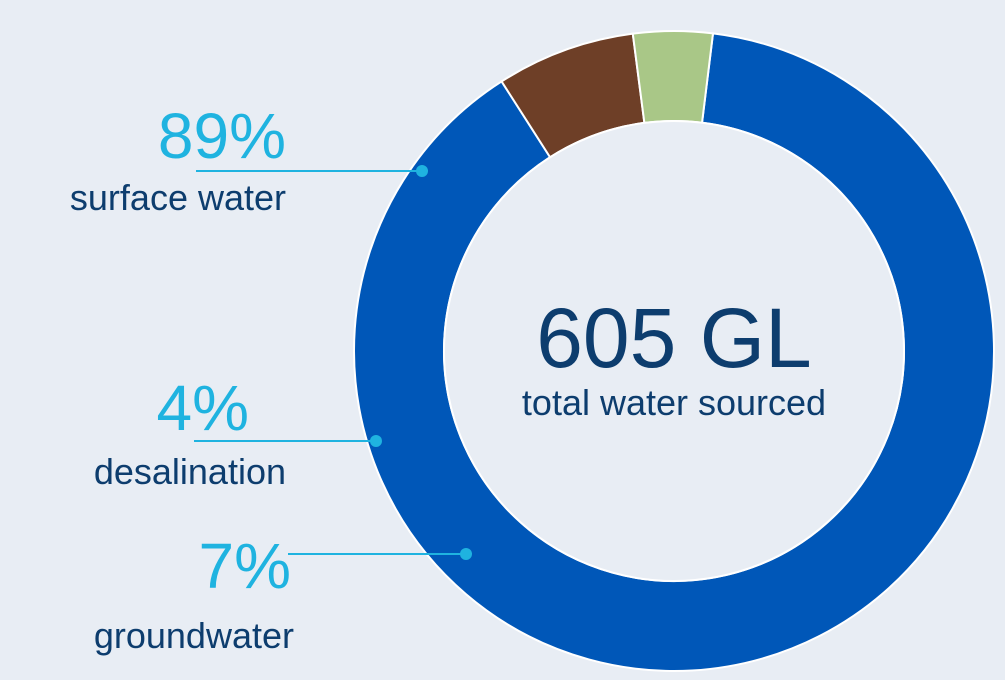 This screenshot has height=680, width=1005. I want to click on total-value: 605 GL, so click(674, 338).